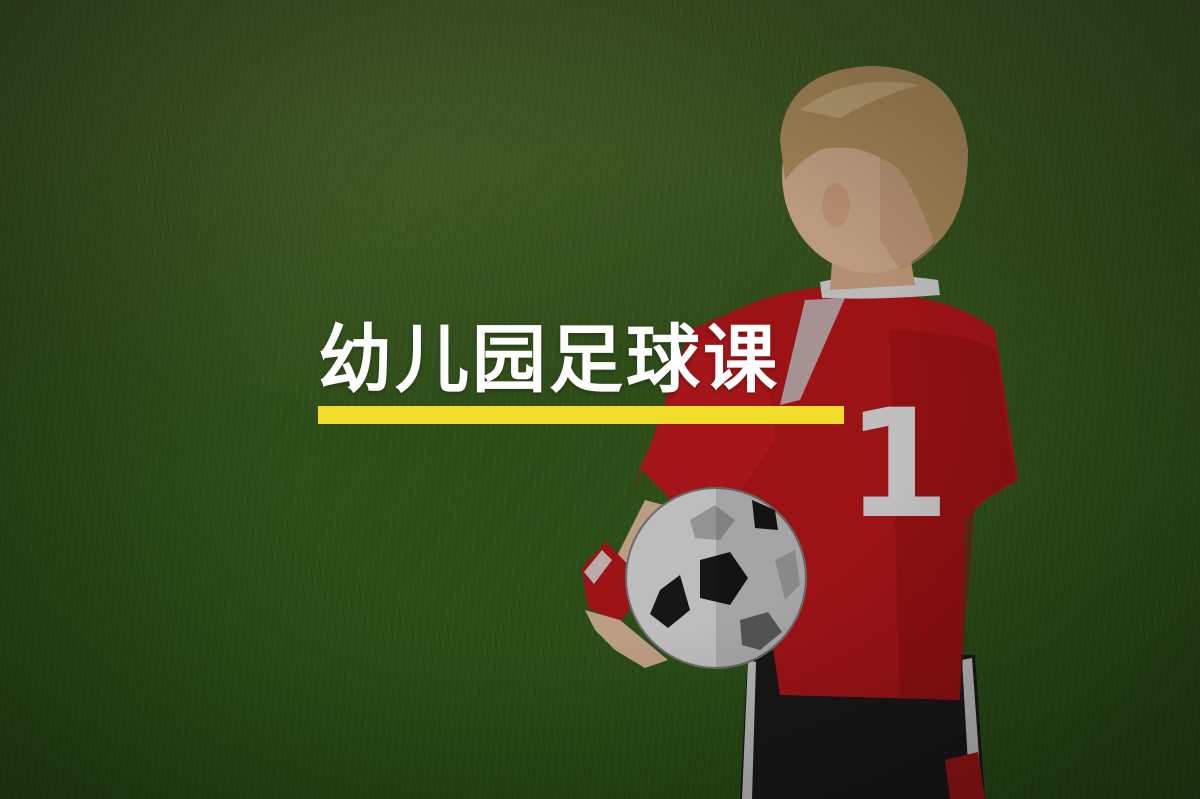  What do you see at coordinates (549, 360) in the screenshot?
I see `page-title: 幼儿园足球课` at bounding box center [549, 360].